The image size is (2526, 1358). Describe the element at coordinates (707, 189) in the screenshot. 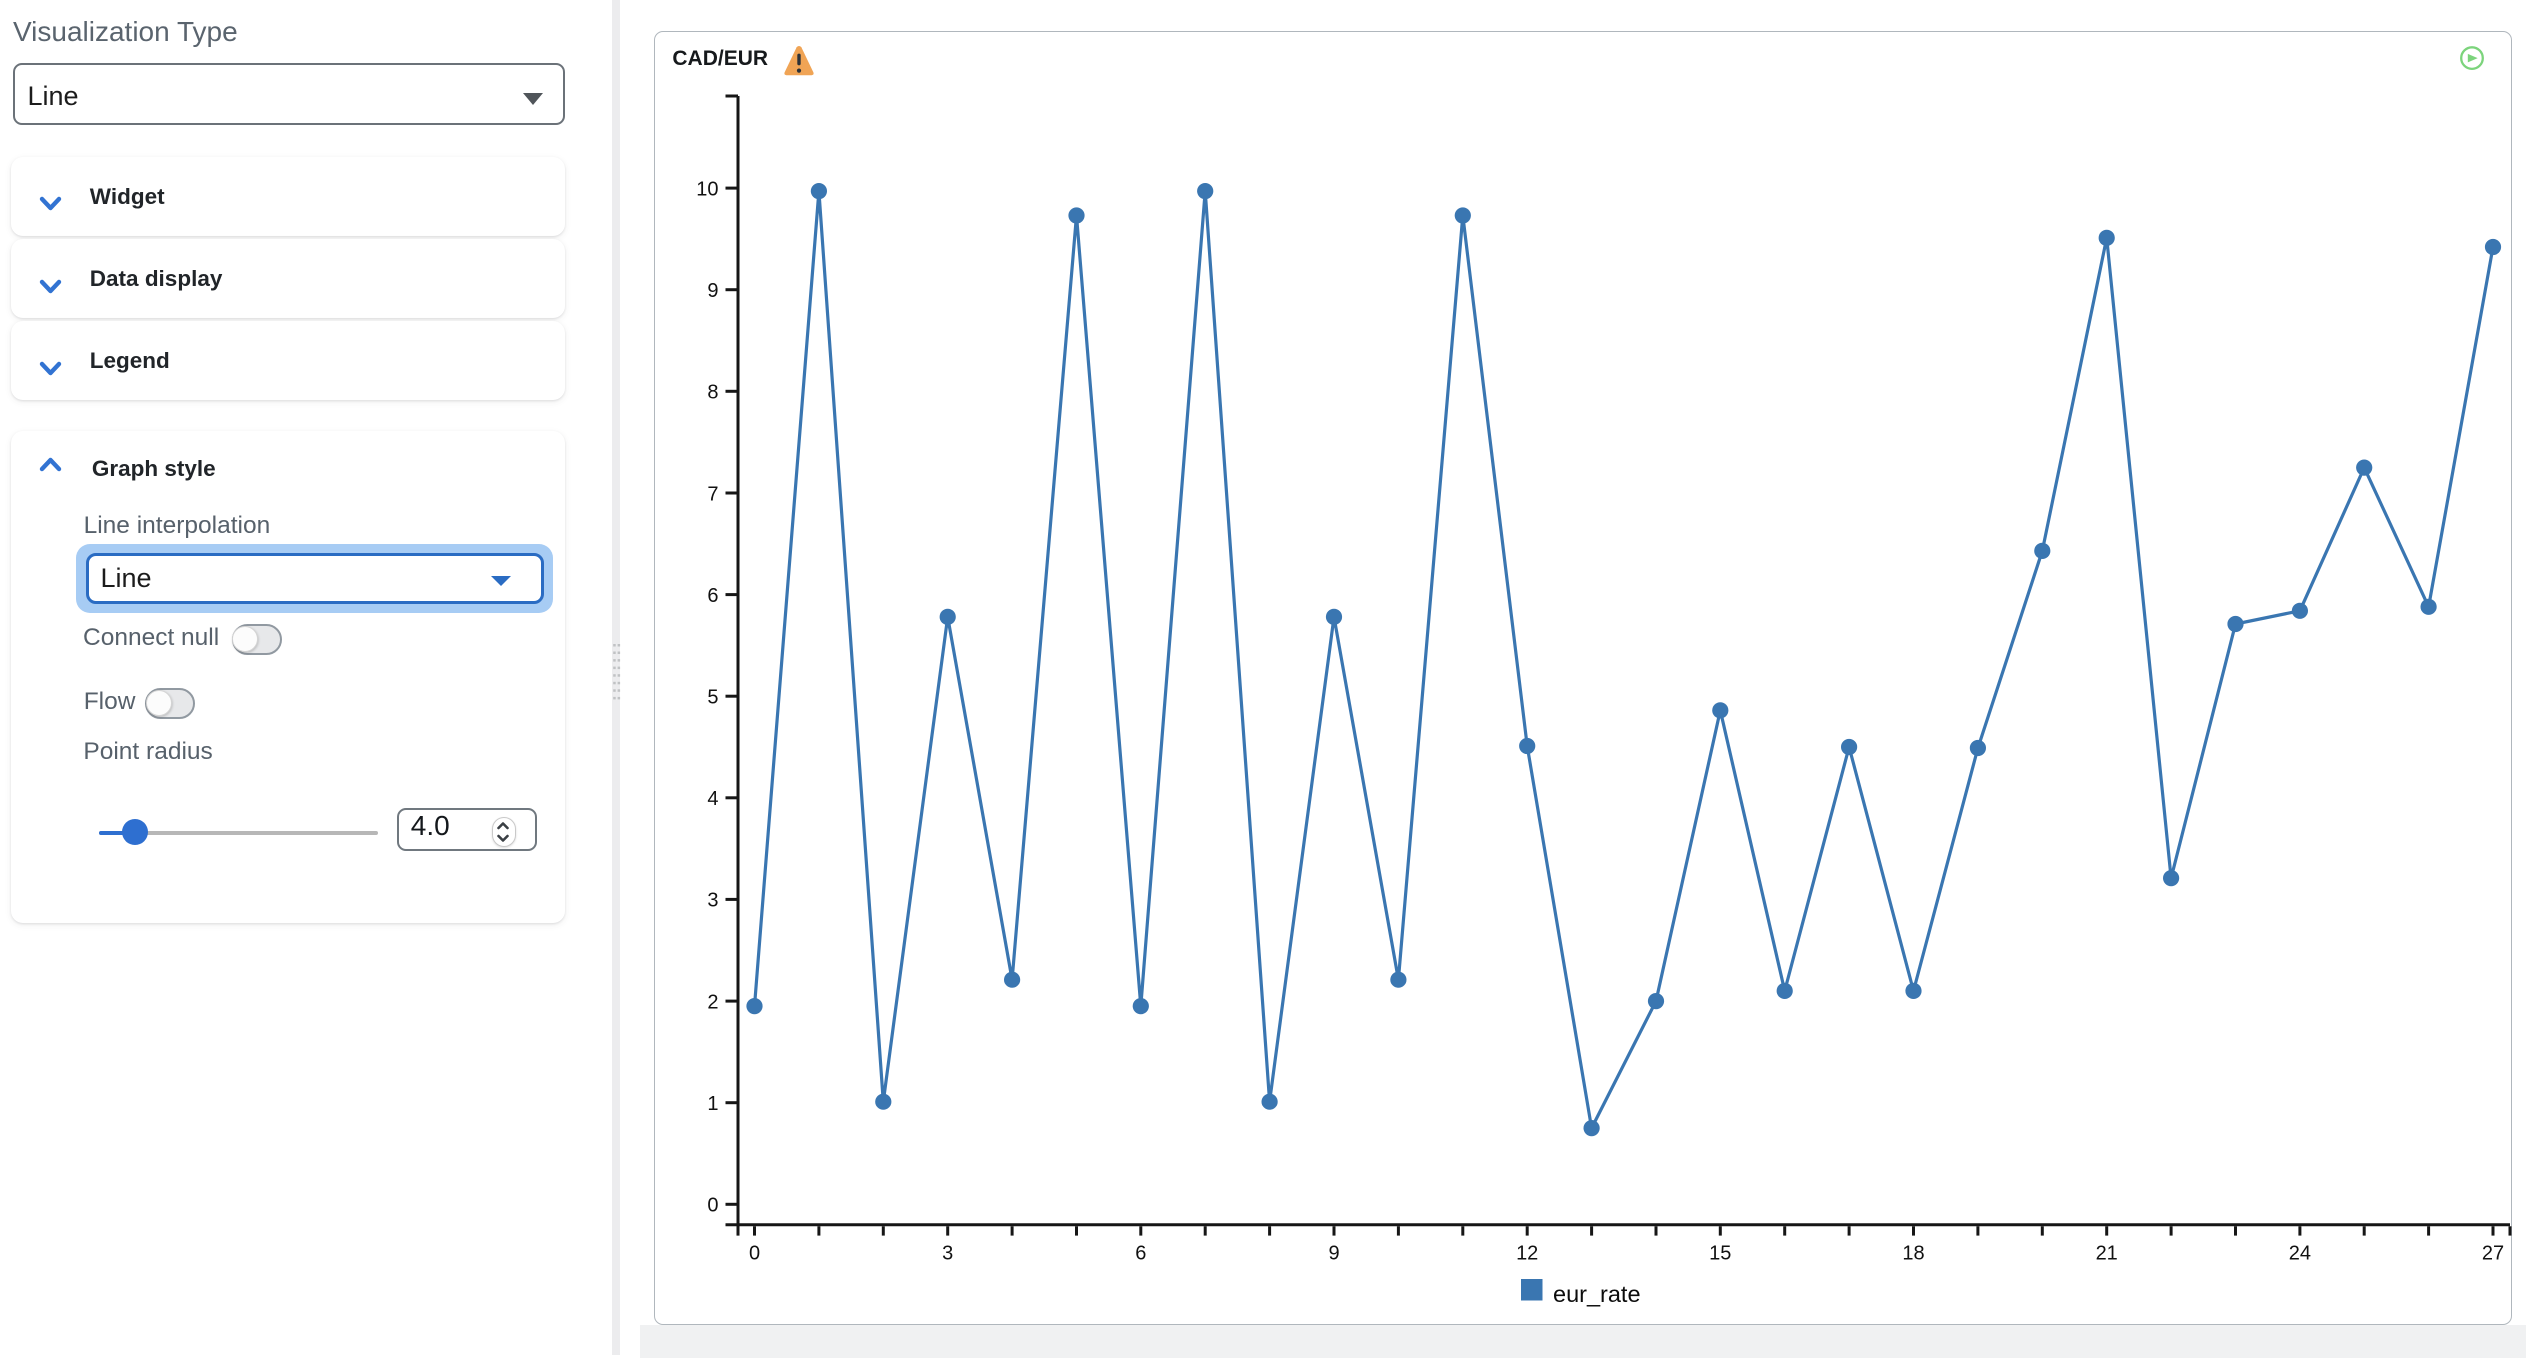

I see `svg-text: 10` at that location.